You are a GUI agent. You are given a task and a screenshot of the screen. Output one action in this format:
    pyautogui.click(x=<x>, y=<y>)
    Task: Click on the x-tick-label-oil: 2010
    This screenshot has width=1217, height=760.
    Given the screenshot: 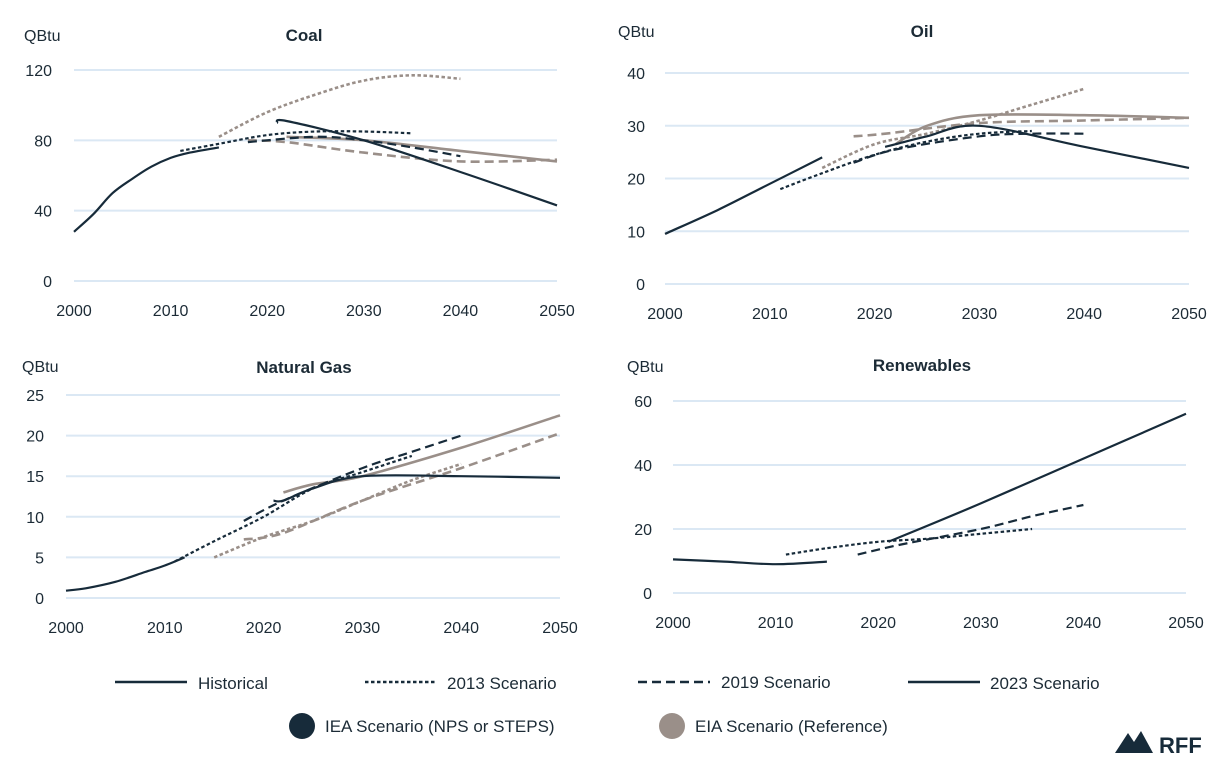 What is the action you would take?
    pyautogui.click(x=770, y=314)
    